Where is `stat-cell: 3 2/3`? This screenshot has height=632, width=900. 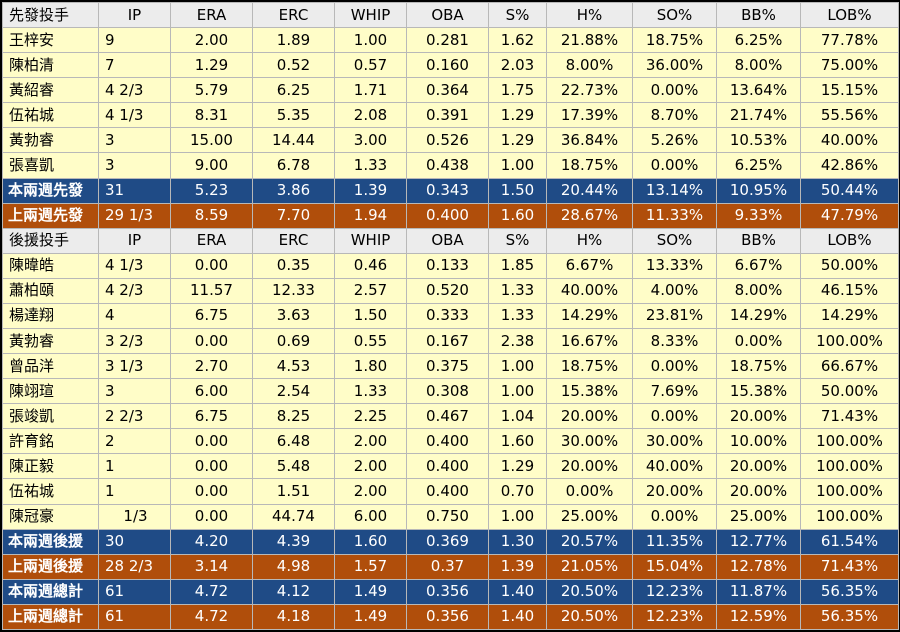
stat-cell: 3 2/3 is located at coordinates (134, 341).